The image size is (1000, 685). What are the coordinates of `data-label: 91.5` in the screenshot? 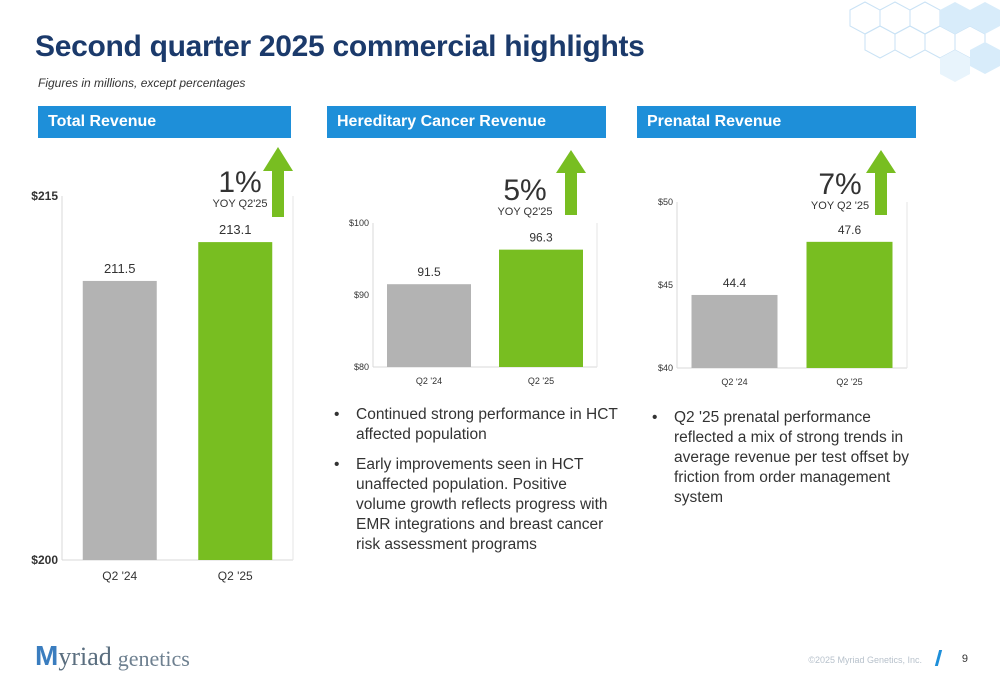 It's located at (429, 272).